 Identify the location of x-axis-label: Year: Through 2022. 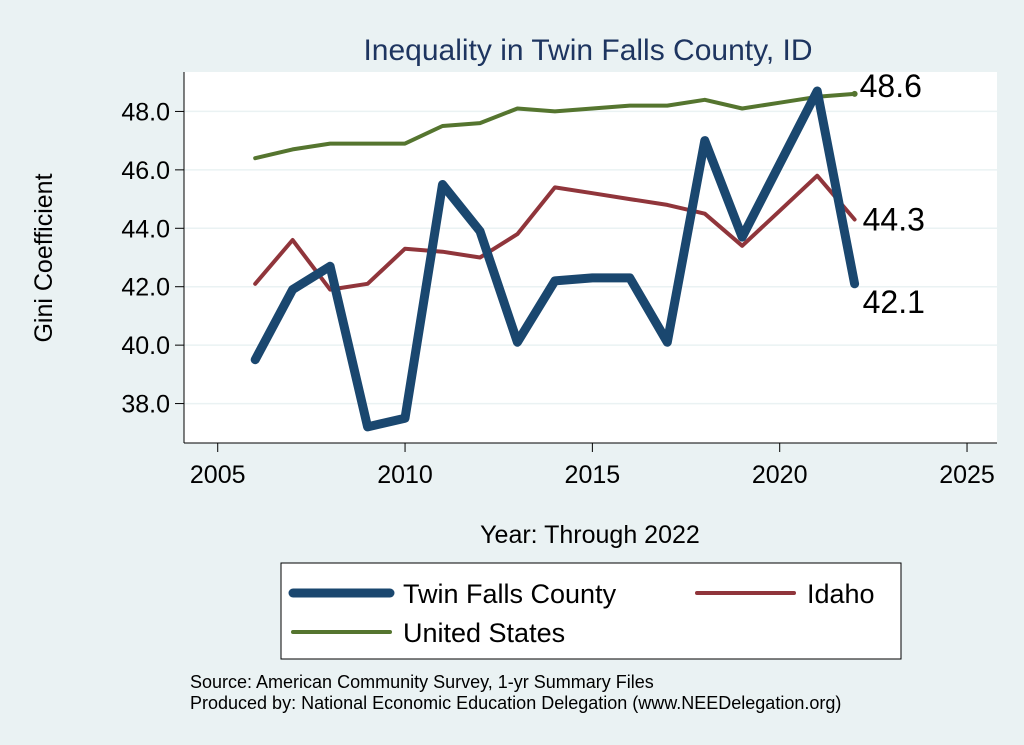
(590, 535).